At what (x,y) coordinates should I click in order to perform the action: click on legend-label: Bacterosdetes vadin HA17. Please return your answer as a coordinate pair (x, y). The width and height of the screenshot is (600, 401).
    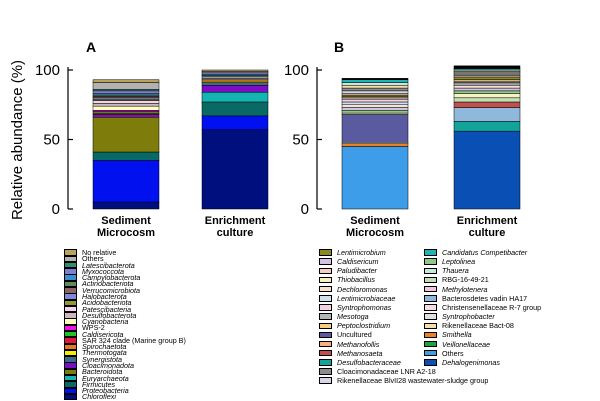
    Looking at the image, I should click on (485, 298).